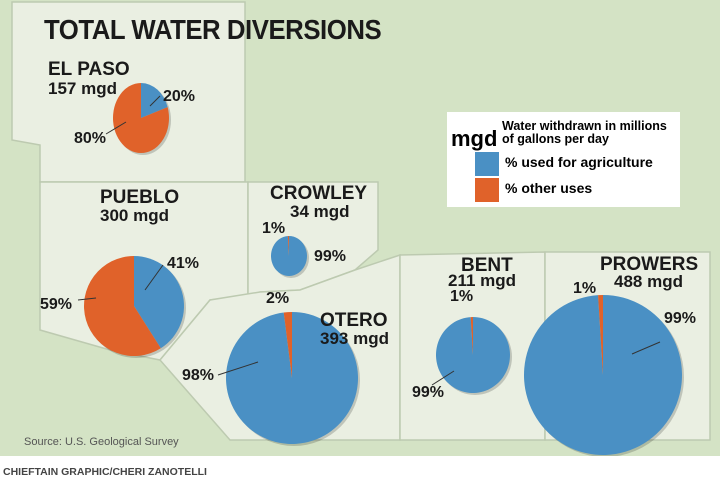 Image resolution: width=720 pixels, height=484 pixels. Describe the element at coordinates (82, 88) in the screenshot. I see `county-mgd-el-paso: 157 mgd` at that location.